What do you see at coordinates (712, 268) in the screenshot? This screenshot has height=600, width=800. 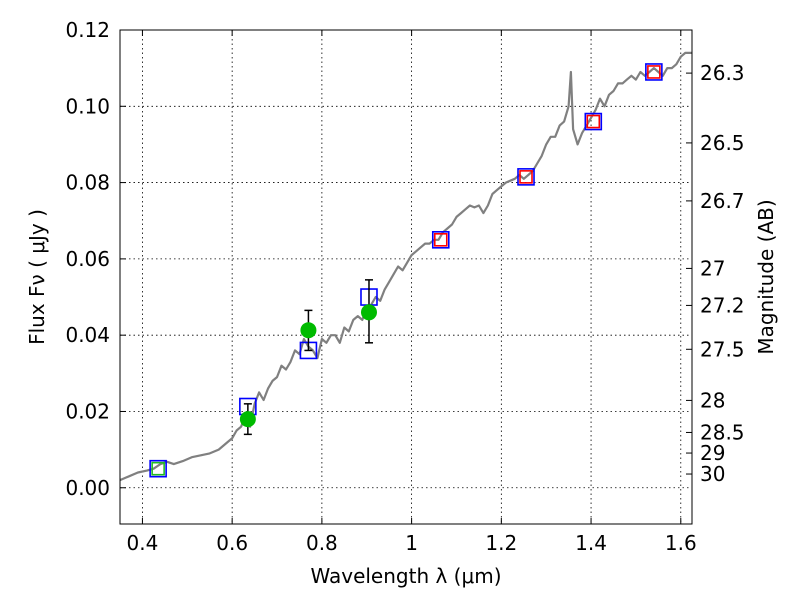 I see `y2-tick-label: 27` at bounding box center [712, 268].